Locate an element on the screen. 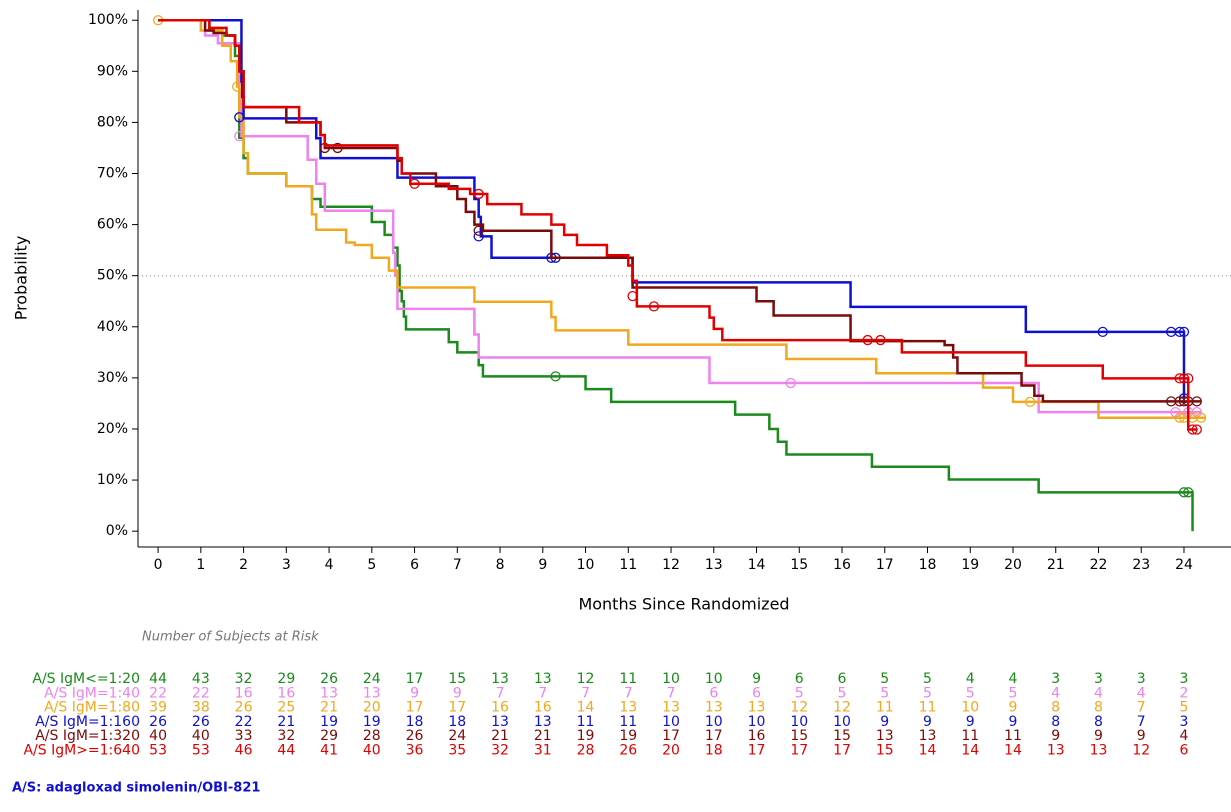 The image size is (1231, 812). x-tick-label: 10 is located at coordinates (586, 565).